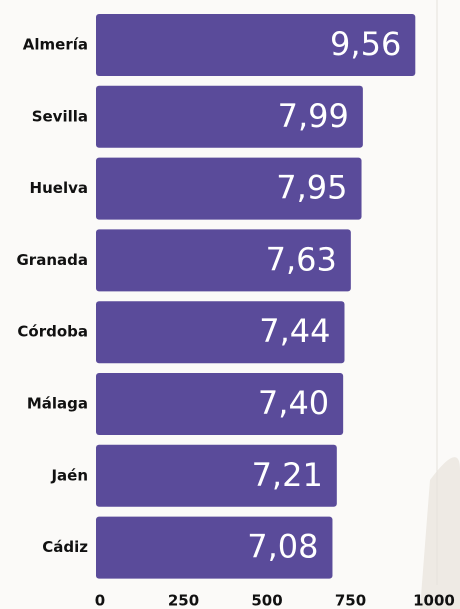 The width and height of the screenshot is (460, 609). Describe the element at coordinates (294, 331) in the screenshot. I see `value-label: 7,44` at that location.